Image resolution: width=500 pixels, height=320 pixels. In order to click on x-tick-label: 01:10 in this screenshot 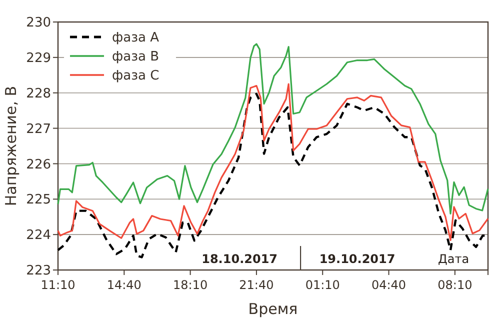, I will do `click(322, 285)`.